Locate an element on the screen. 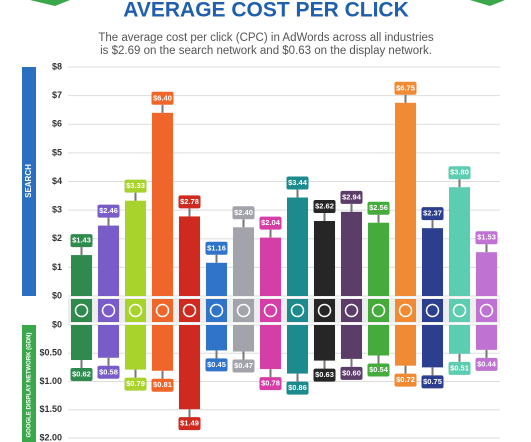  value-label: $0.79 is located at coordinates (135, 383).